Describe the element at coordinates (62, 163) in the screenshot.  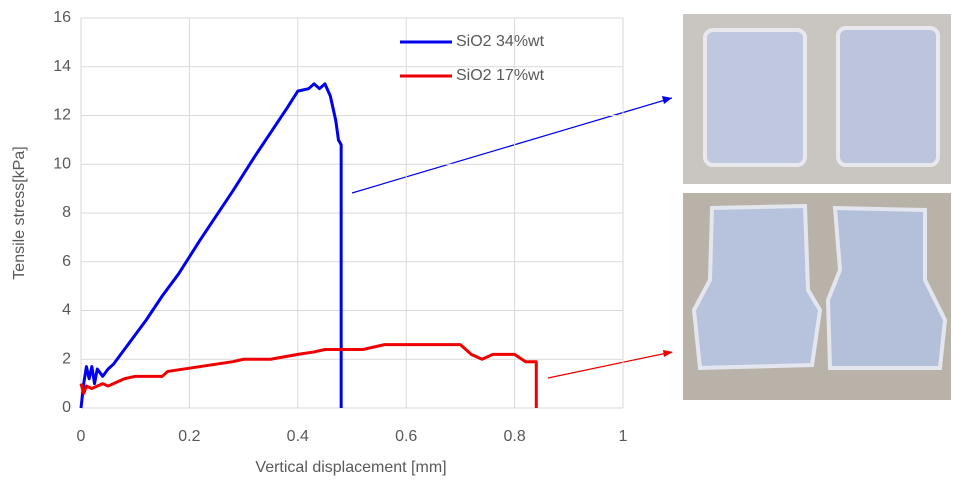
I see `y-tick-label: 10` at that location.